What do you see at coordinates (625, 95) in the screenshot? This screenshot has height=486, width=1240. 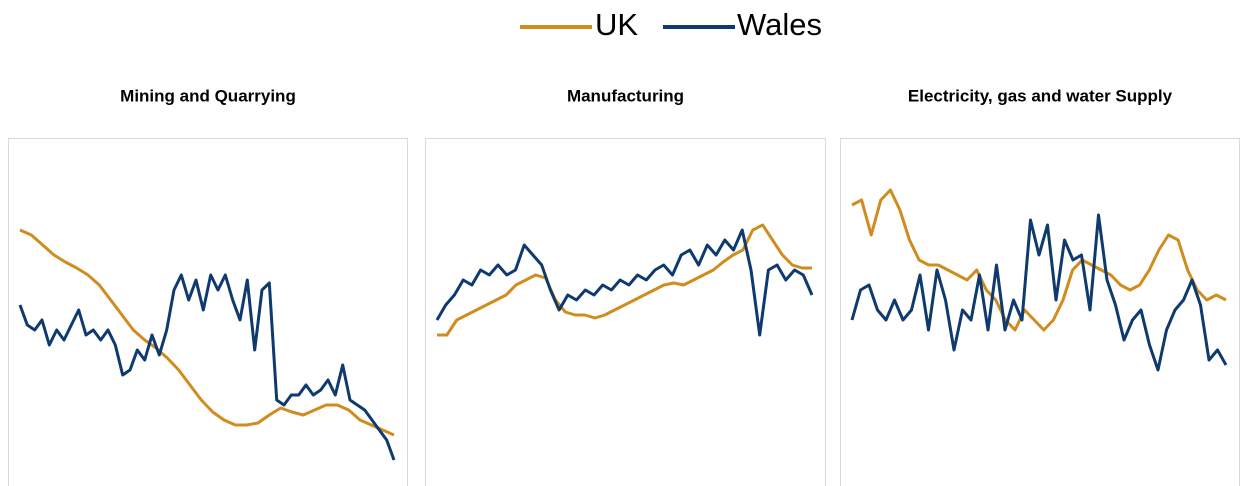 I see `panel-title: Manufacturing` at bounding box center [625, 95].